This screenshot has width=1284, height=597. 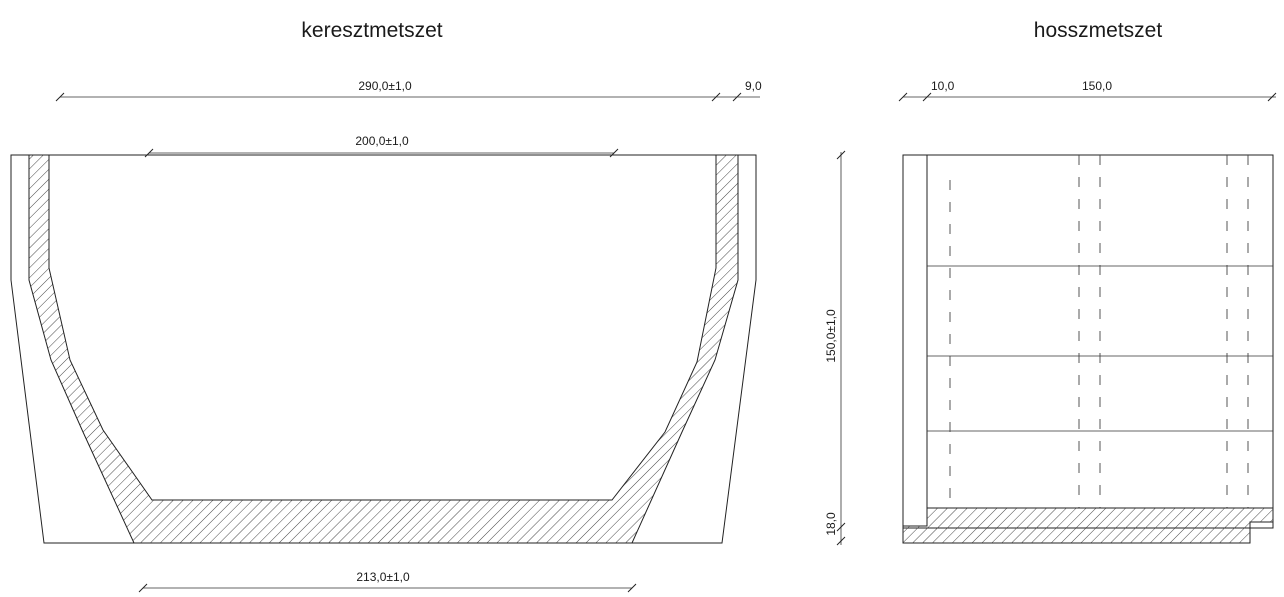 What do you see at coordinates (383, 577) in the screenshot?
I see `dim-cross-bottom-label: 213,0±1,0` at bounding box center [383, 577].